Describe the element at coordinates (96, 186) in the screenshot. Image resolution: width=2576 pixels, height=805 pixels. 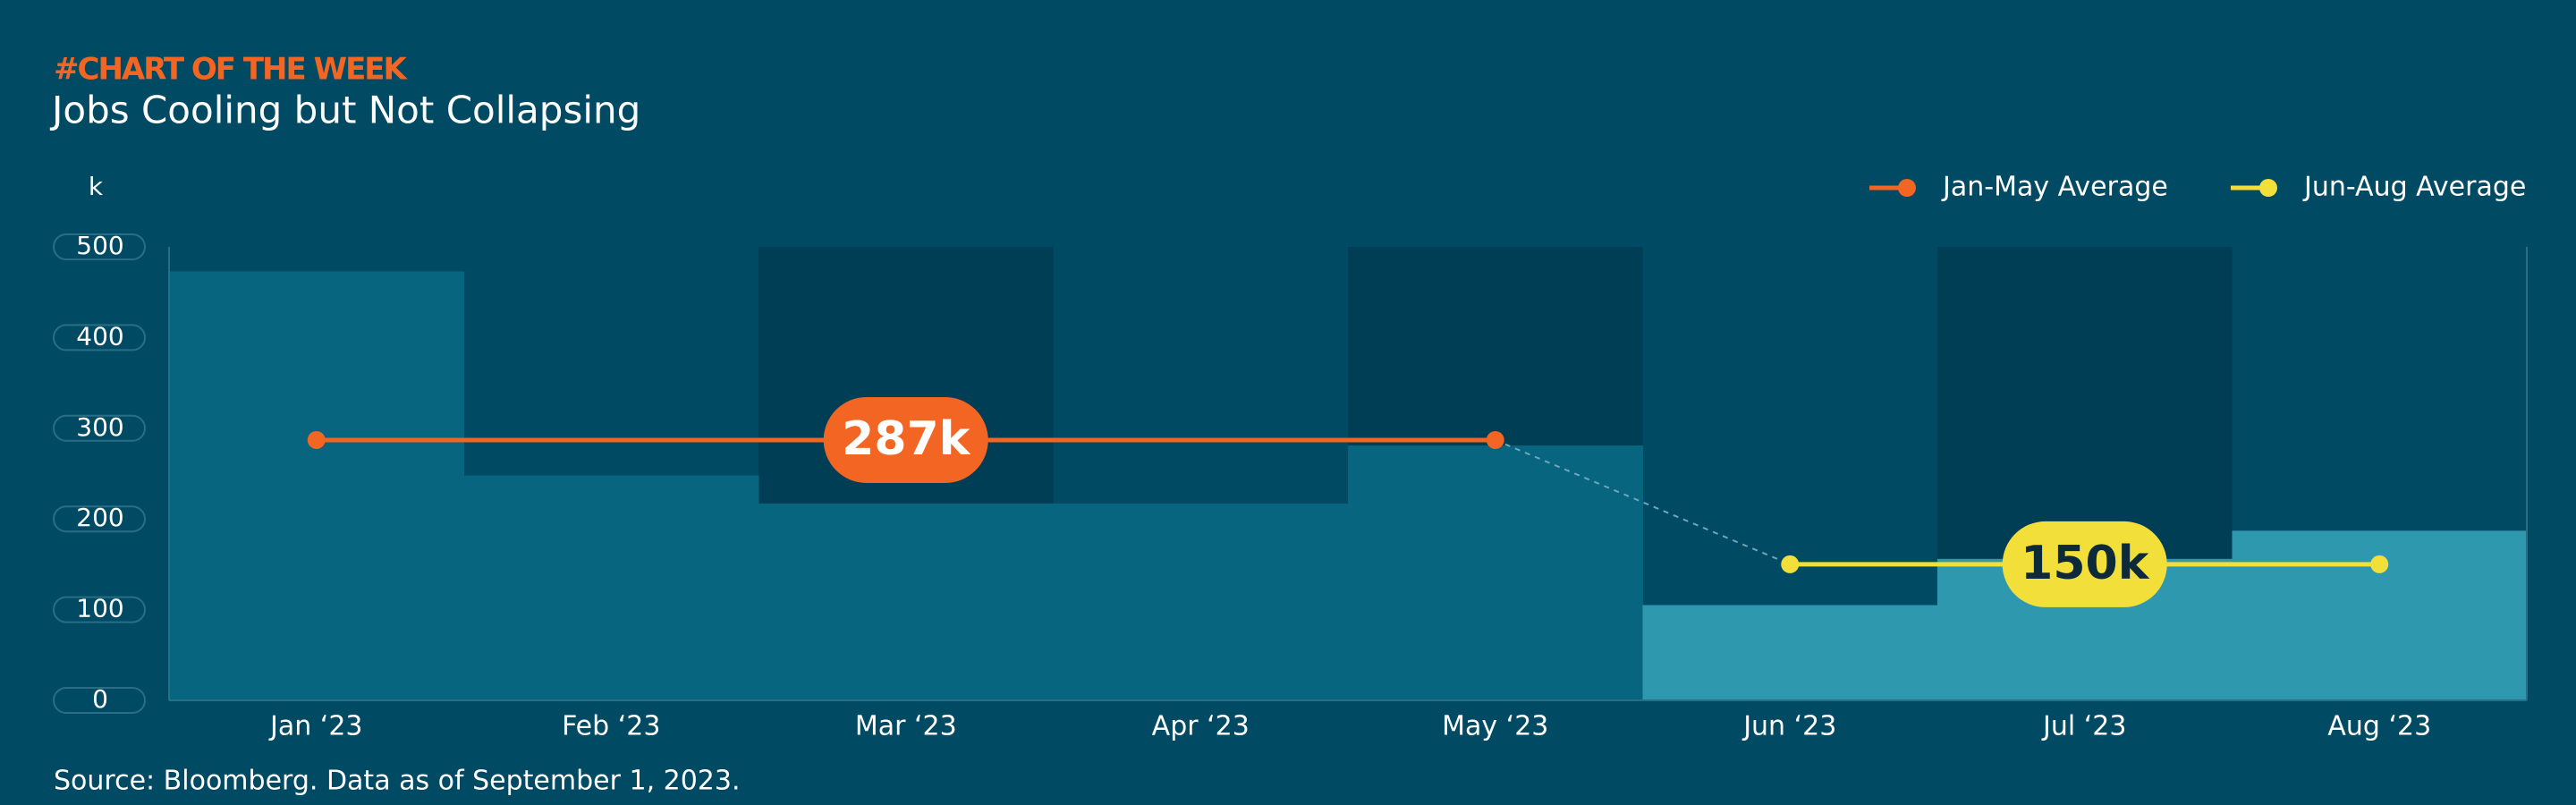
I see `y-unit: k` at that location.